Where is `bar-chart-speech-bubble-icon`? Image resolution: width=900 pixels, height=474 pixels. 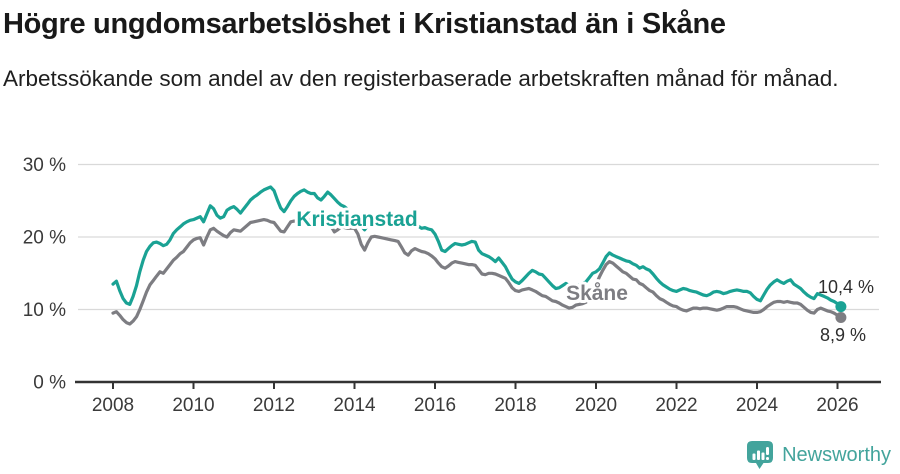 bar-chart-speech-bubble-icon is located at coordinates (760, 455).